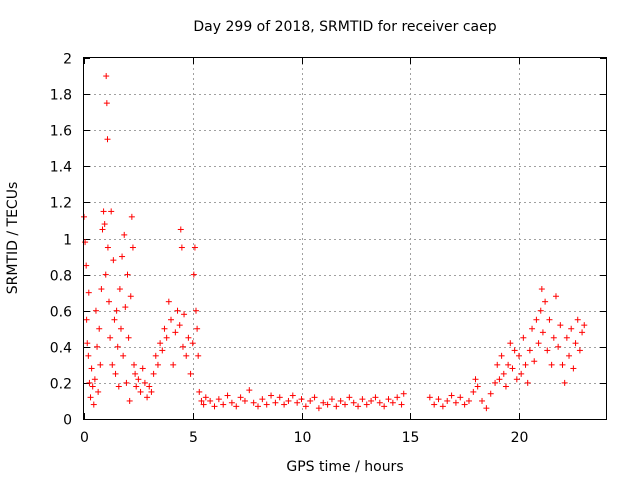 This screenshot has height=480, width=640. I want to click on y-tick-label: 1.2, so click(61, 204).